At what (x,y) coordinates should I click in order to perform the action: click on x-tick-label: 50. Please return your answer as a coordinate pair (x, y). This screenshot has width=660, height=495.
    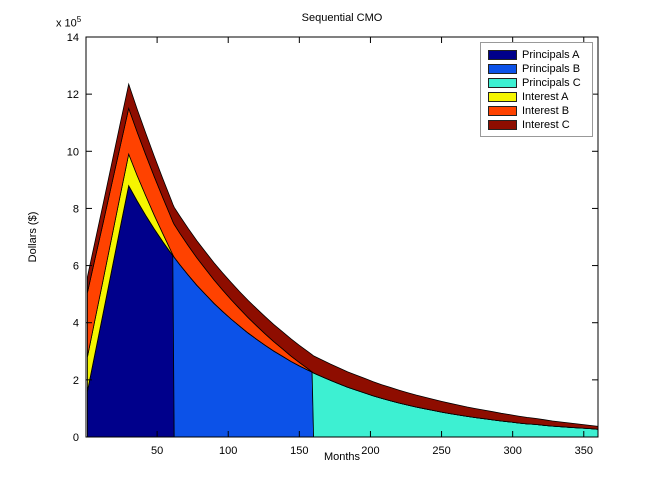
    Looking at the image, I should click on (157, 451).